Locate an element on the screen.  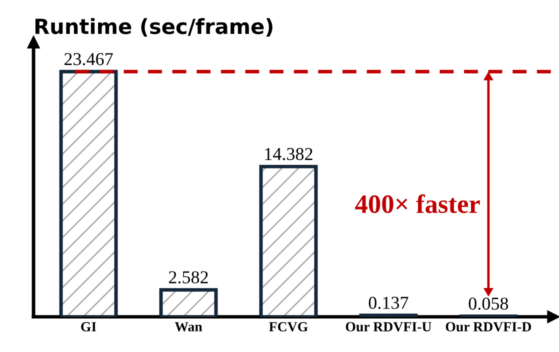
data-label: 14.382 is located at coordinates (288, 154).